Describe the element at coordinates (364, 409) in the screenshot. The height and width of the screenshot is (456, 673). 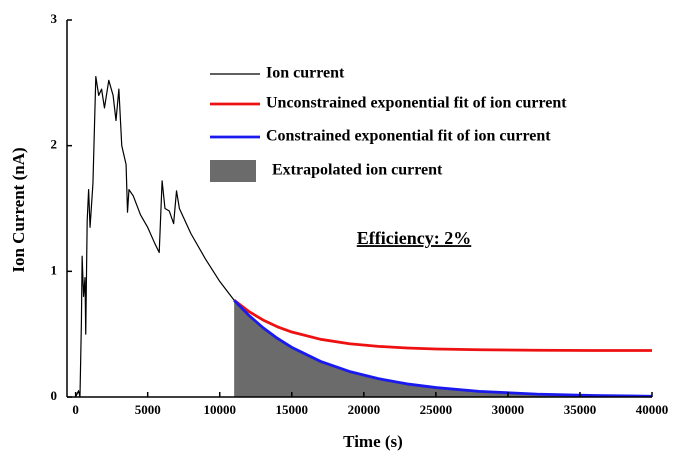
I see `x-tick-label: 20000` at that location.